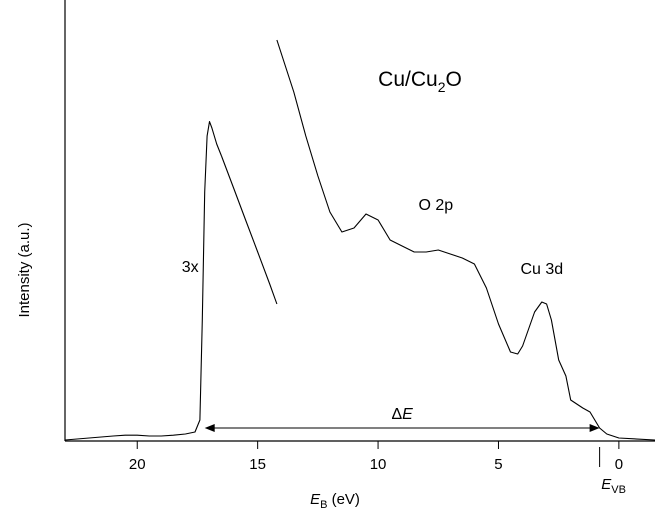 The image size is (655, 509). I want to click on x-tick-label: 10, so click(378, 464).